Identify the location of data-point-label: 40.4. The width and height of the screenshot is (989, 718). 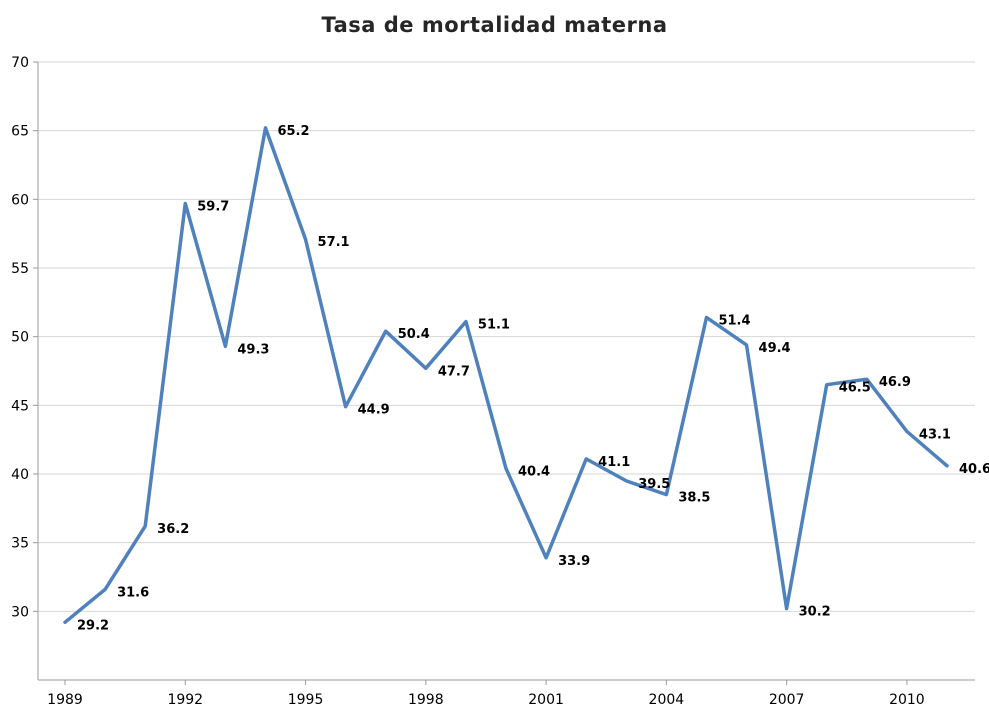
(534, 472).